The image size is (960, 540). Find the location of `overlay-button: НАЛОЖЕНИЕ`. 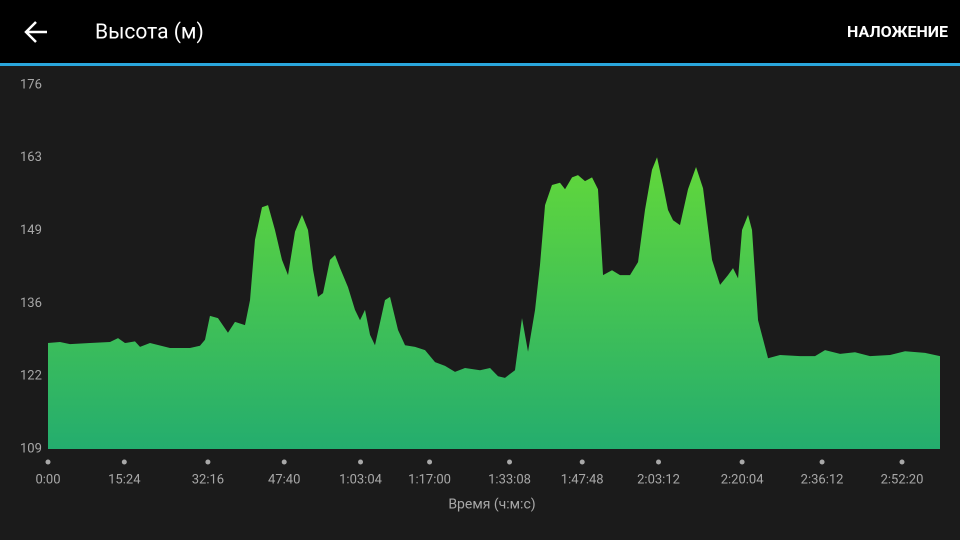

overlay-button: НАЛОЖЕНИЕ is located at coordinates (897, 31).